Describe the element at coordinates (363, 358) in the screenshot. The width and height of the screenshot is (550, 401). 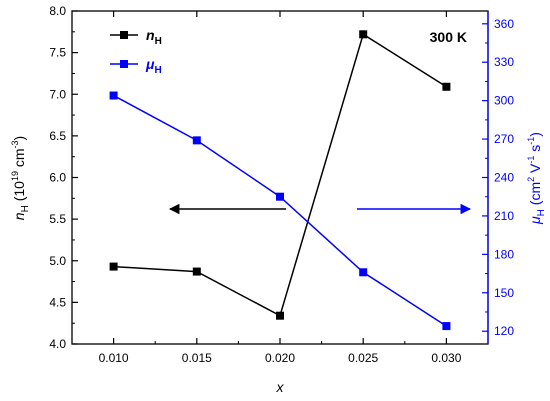
I see `x-tick-label: 0.025` at that location.